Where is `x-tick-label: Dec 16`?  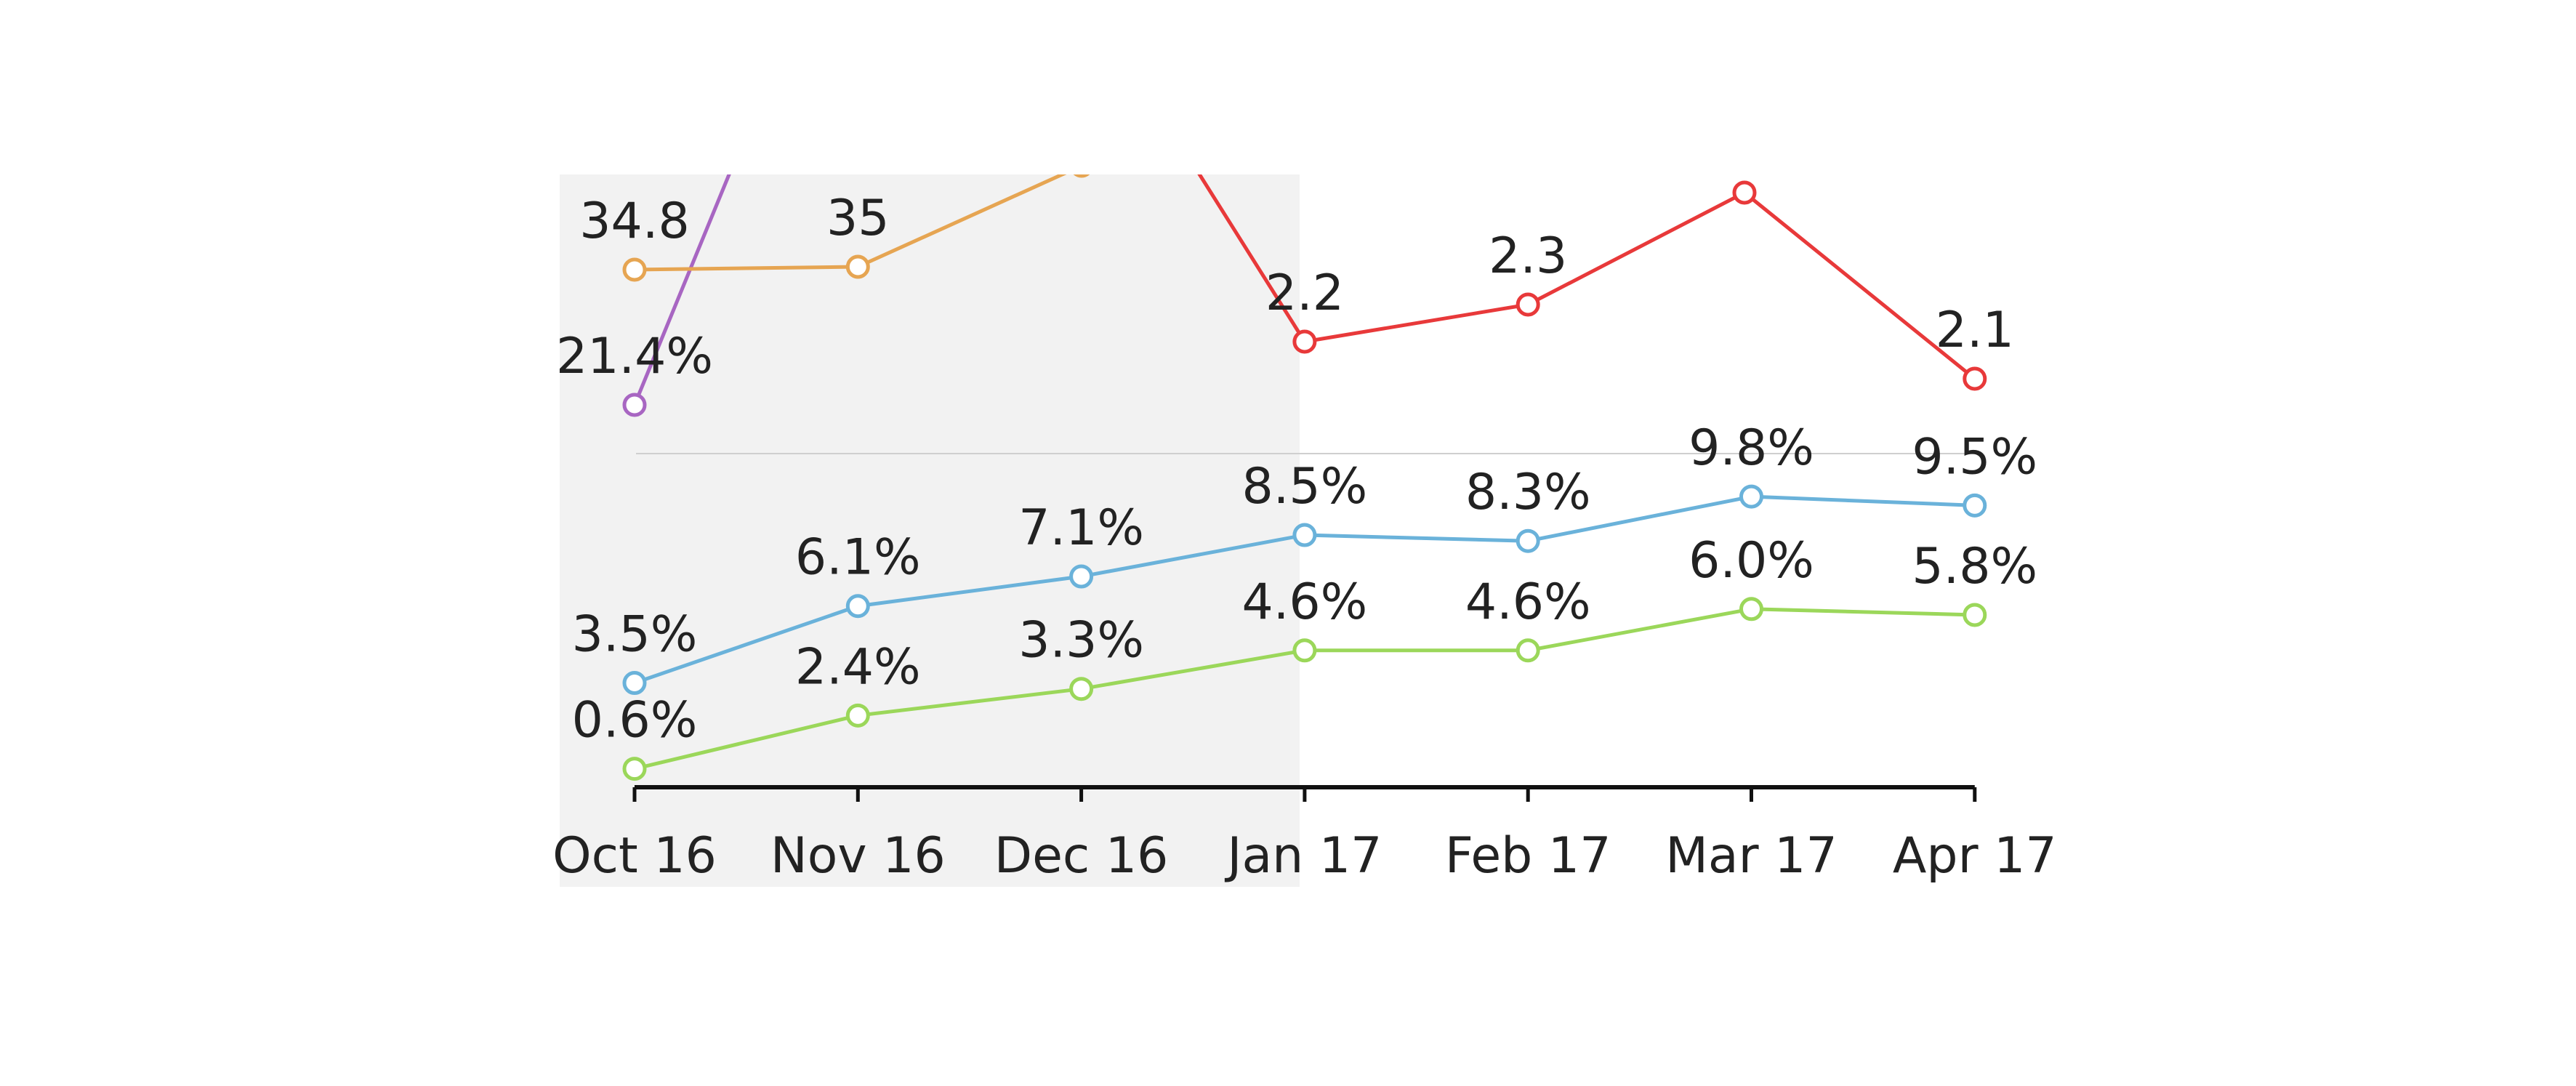
x-tick-label: Dec 16 is located at coordinates (1081, 856).